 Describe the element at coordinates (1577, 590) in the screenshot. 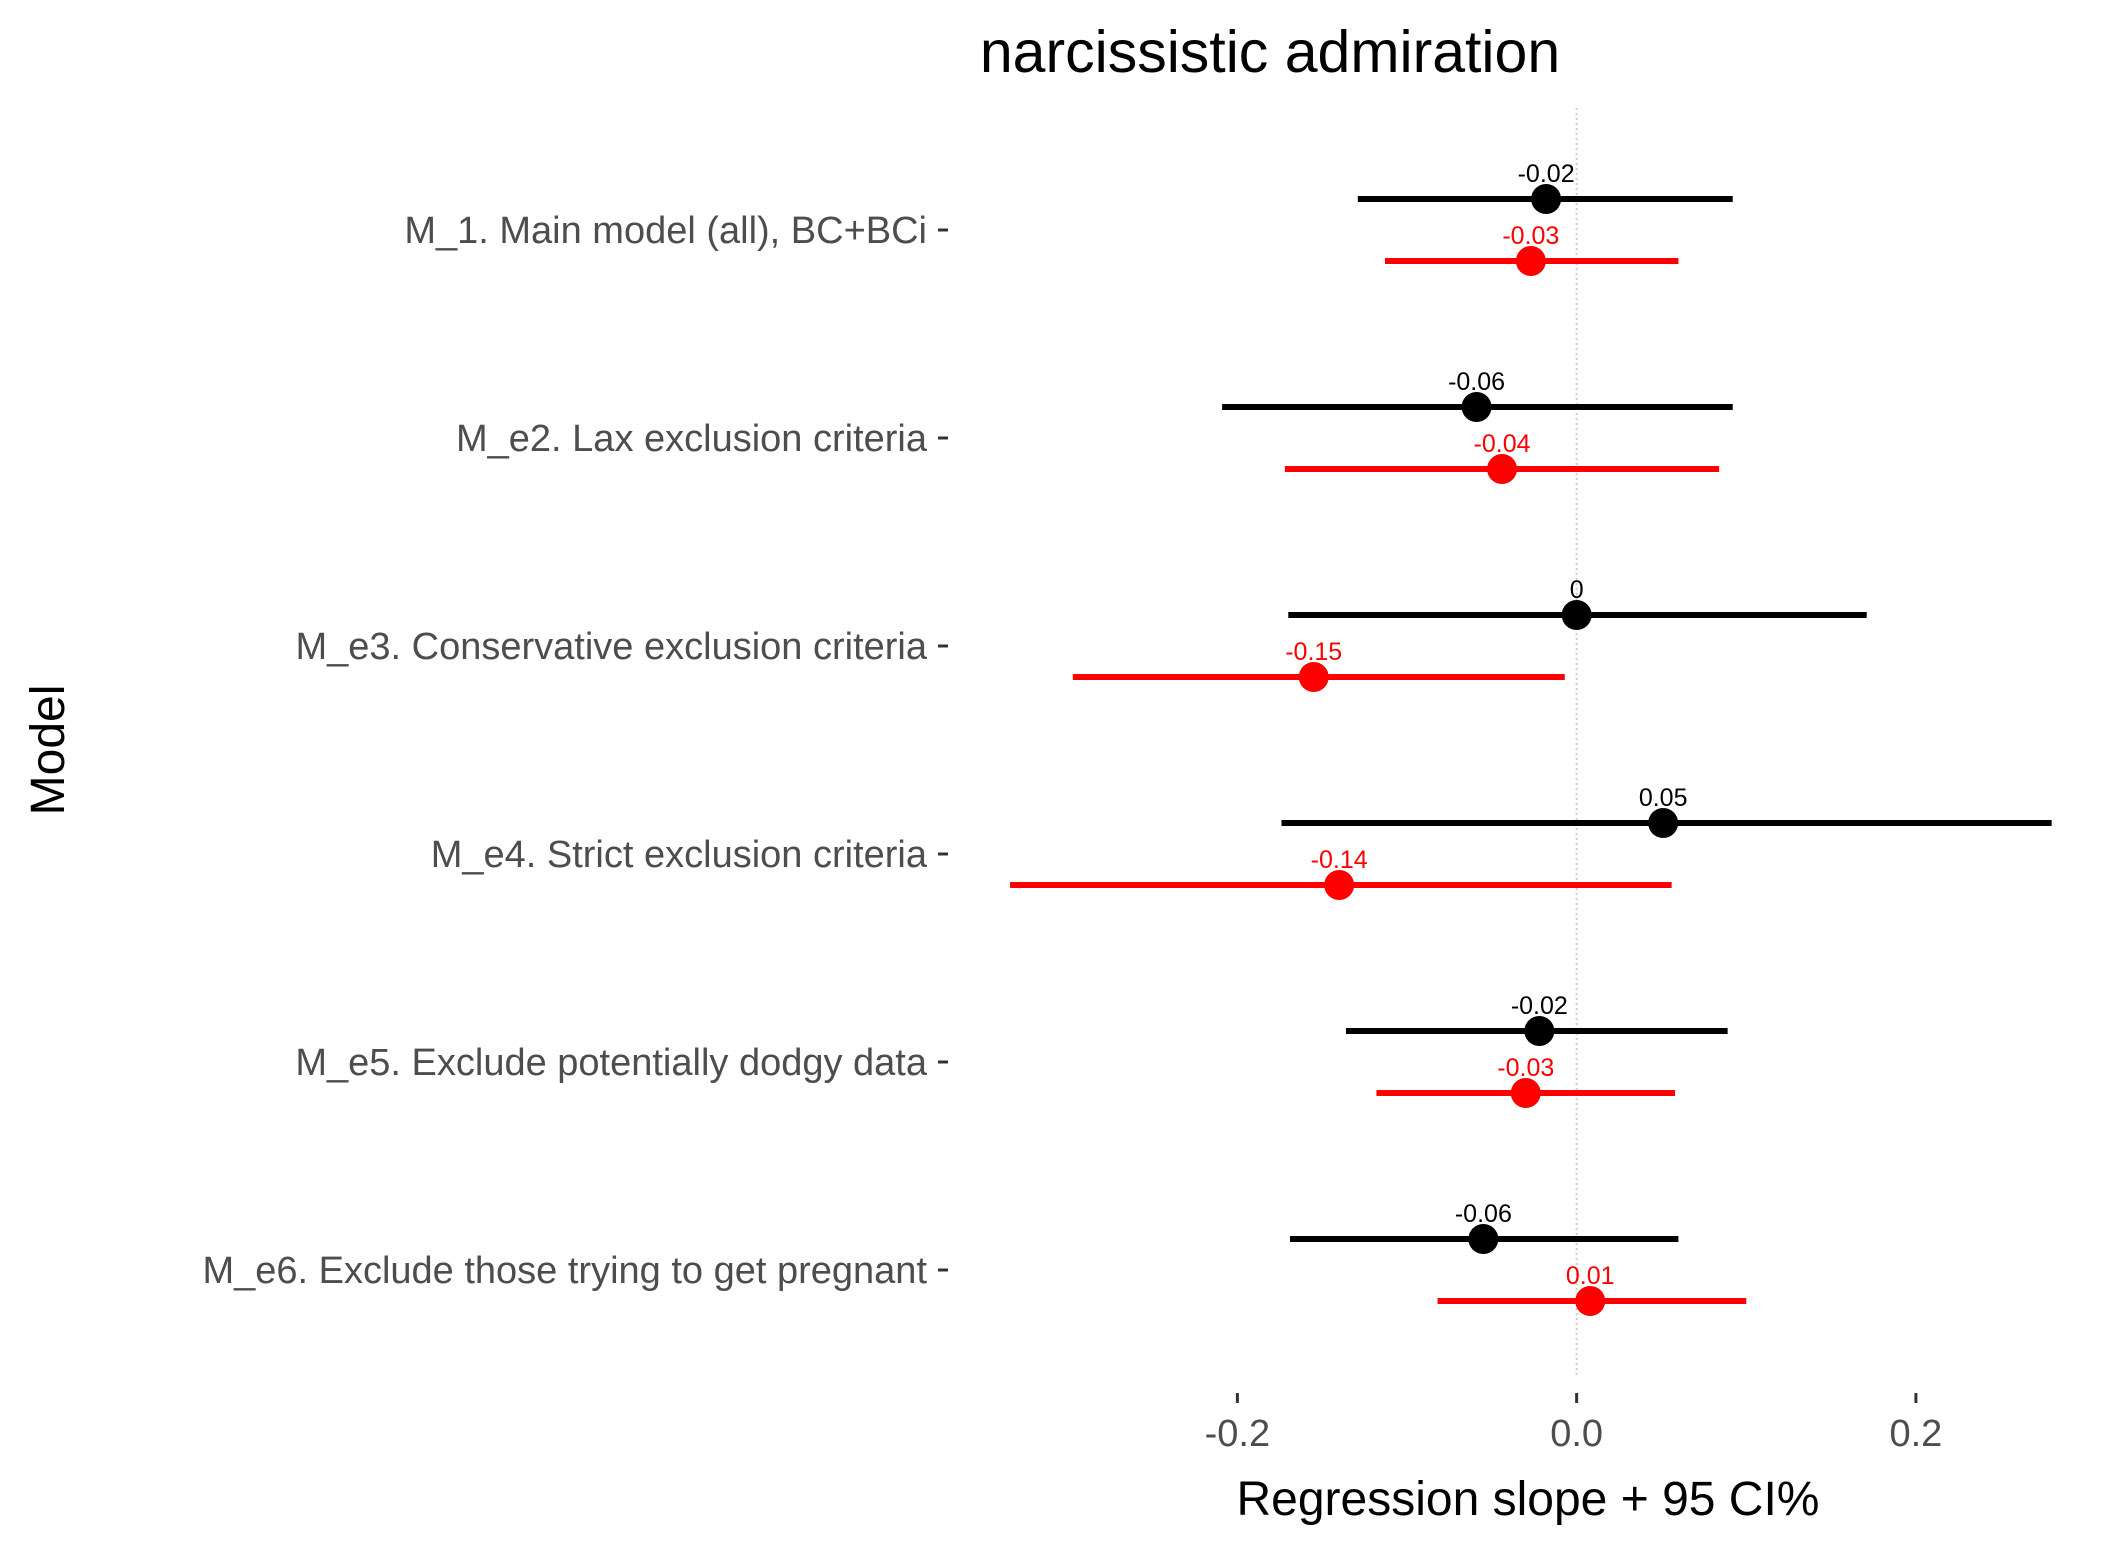

I see `data-label: 0` at that location.